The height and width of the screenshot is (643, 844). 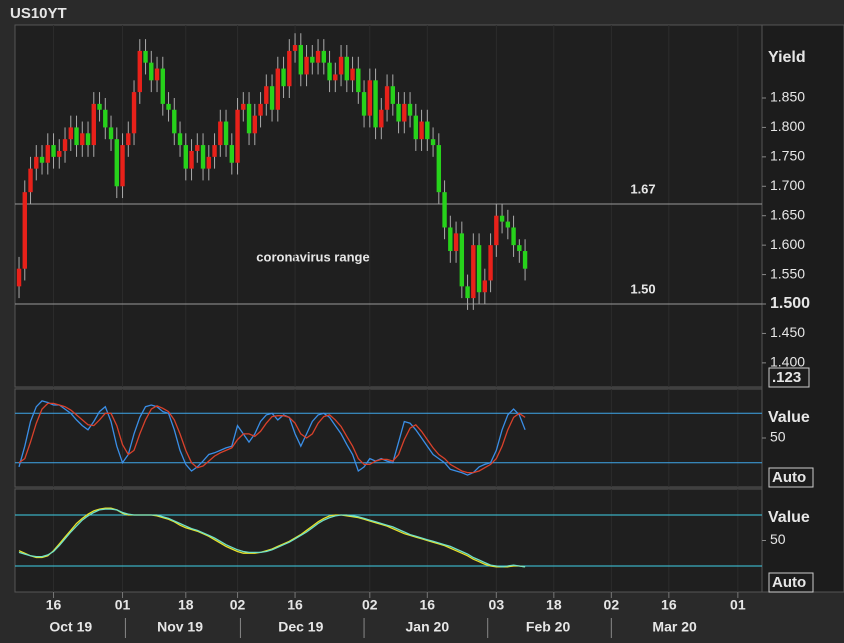 I want to click on month-label: Dec 19, so click(x=300, y=627).